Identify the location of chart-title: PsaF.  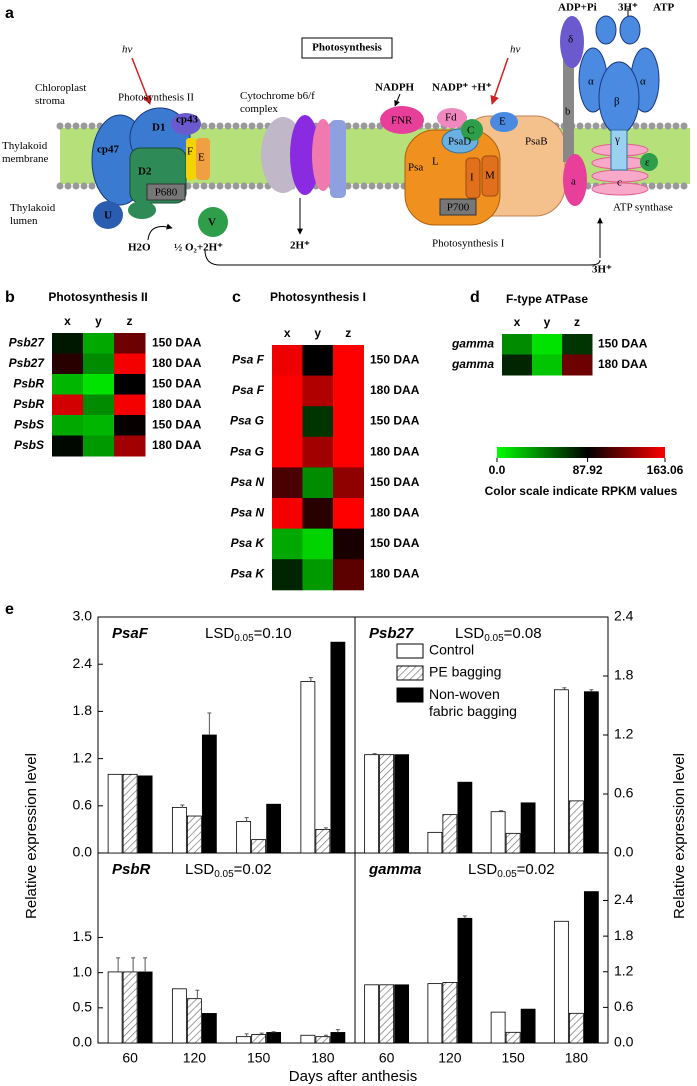
(130, 633).